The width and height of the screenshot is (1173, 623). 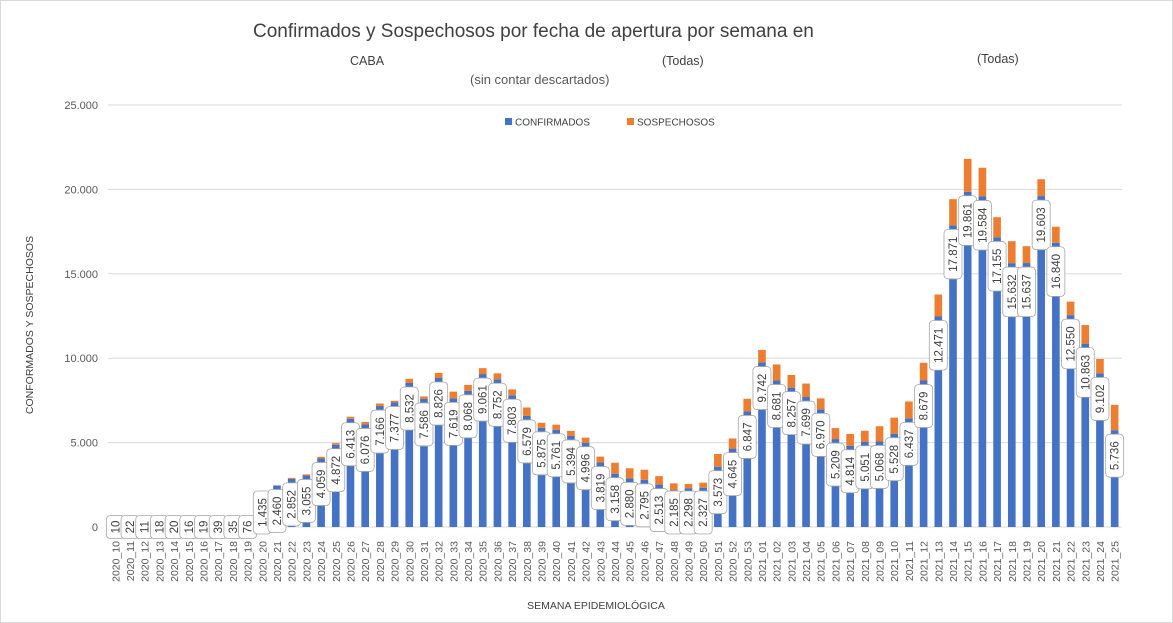 I want to click on data-label: 2.795, so click(x=644, y=505).